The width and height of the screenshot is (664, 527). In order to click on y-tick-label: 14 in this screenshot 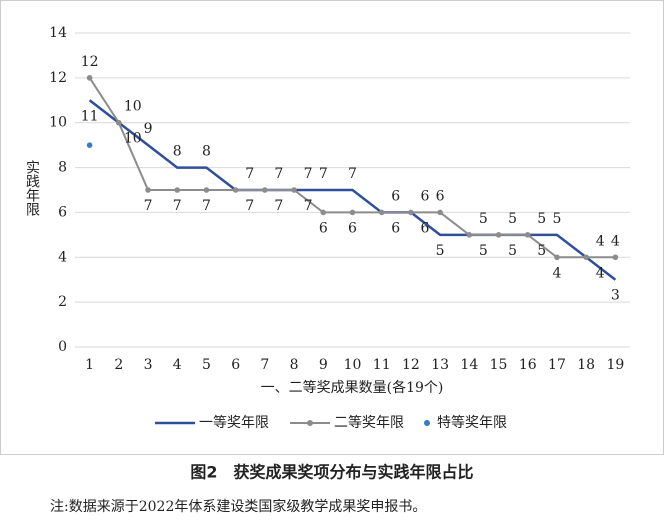, I will do `click(58, 33)`.